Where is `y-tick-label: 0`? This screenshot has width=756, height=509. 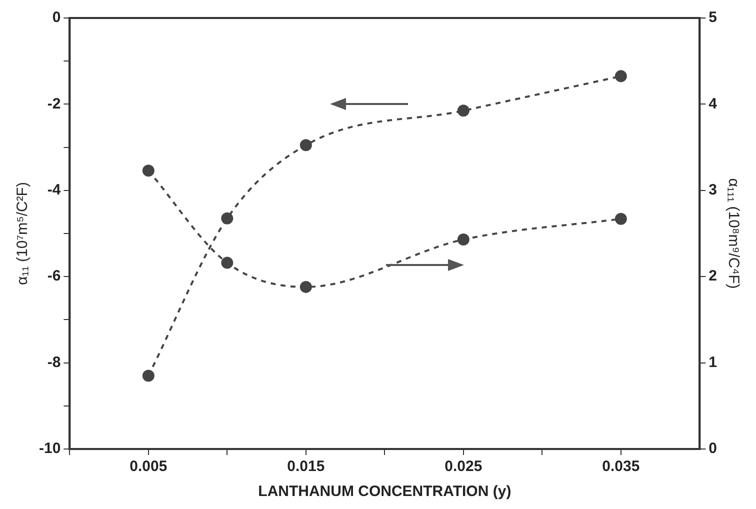
y-tick-label: 0 is located at coordinates (56, 17).